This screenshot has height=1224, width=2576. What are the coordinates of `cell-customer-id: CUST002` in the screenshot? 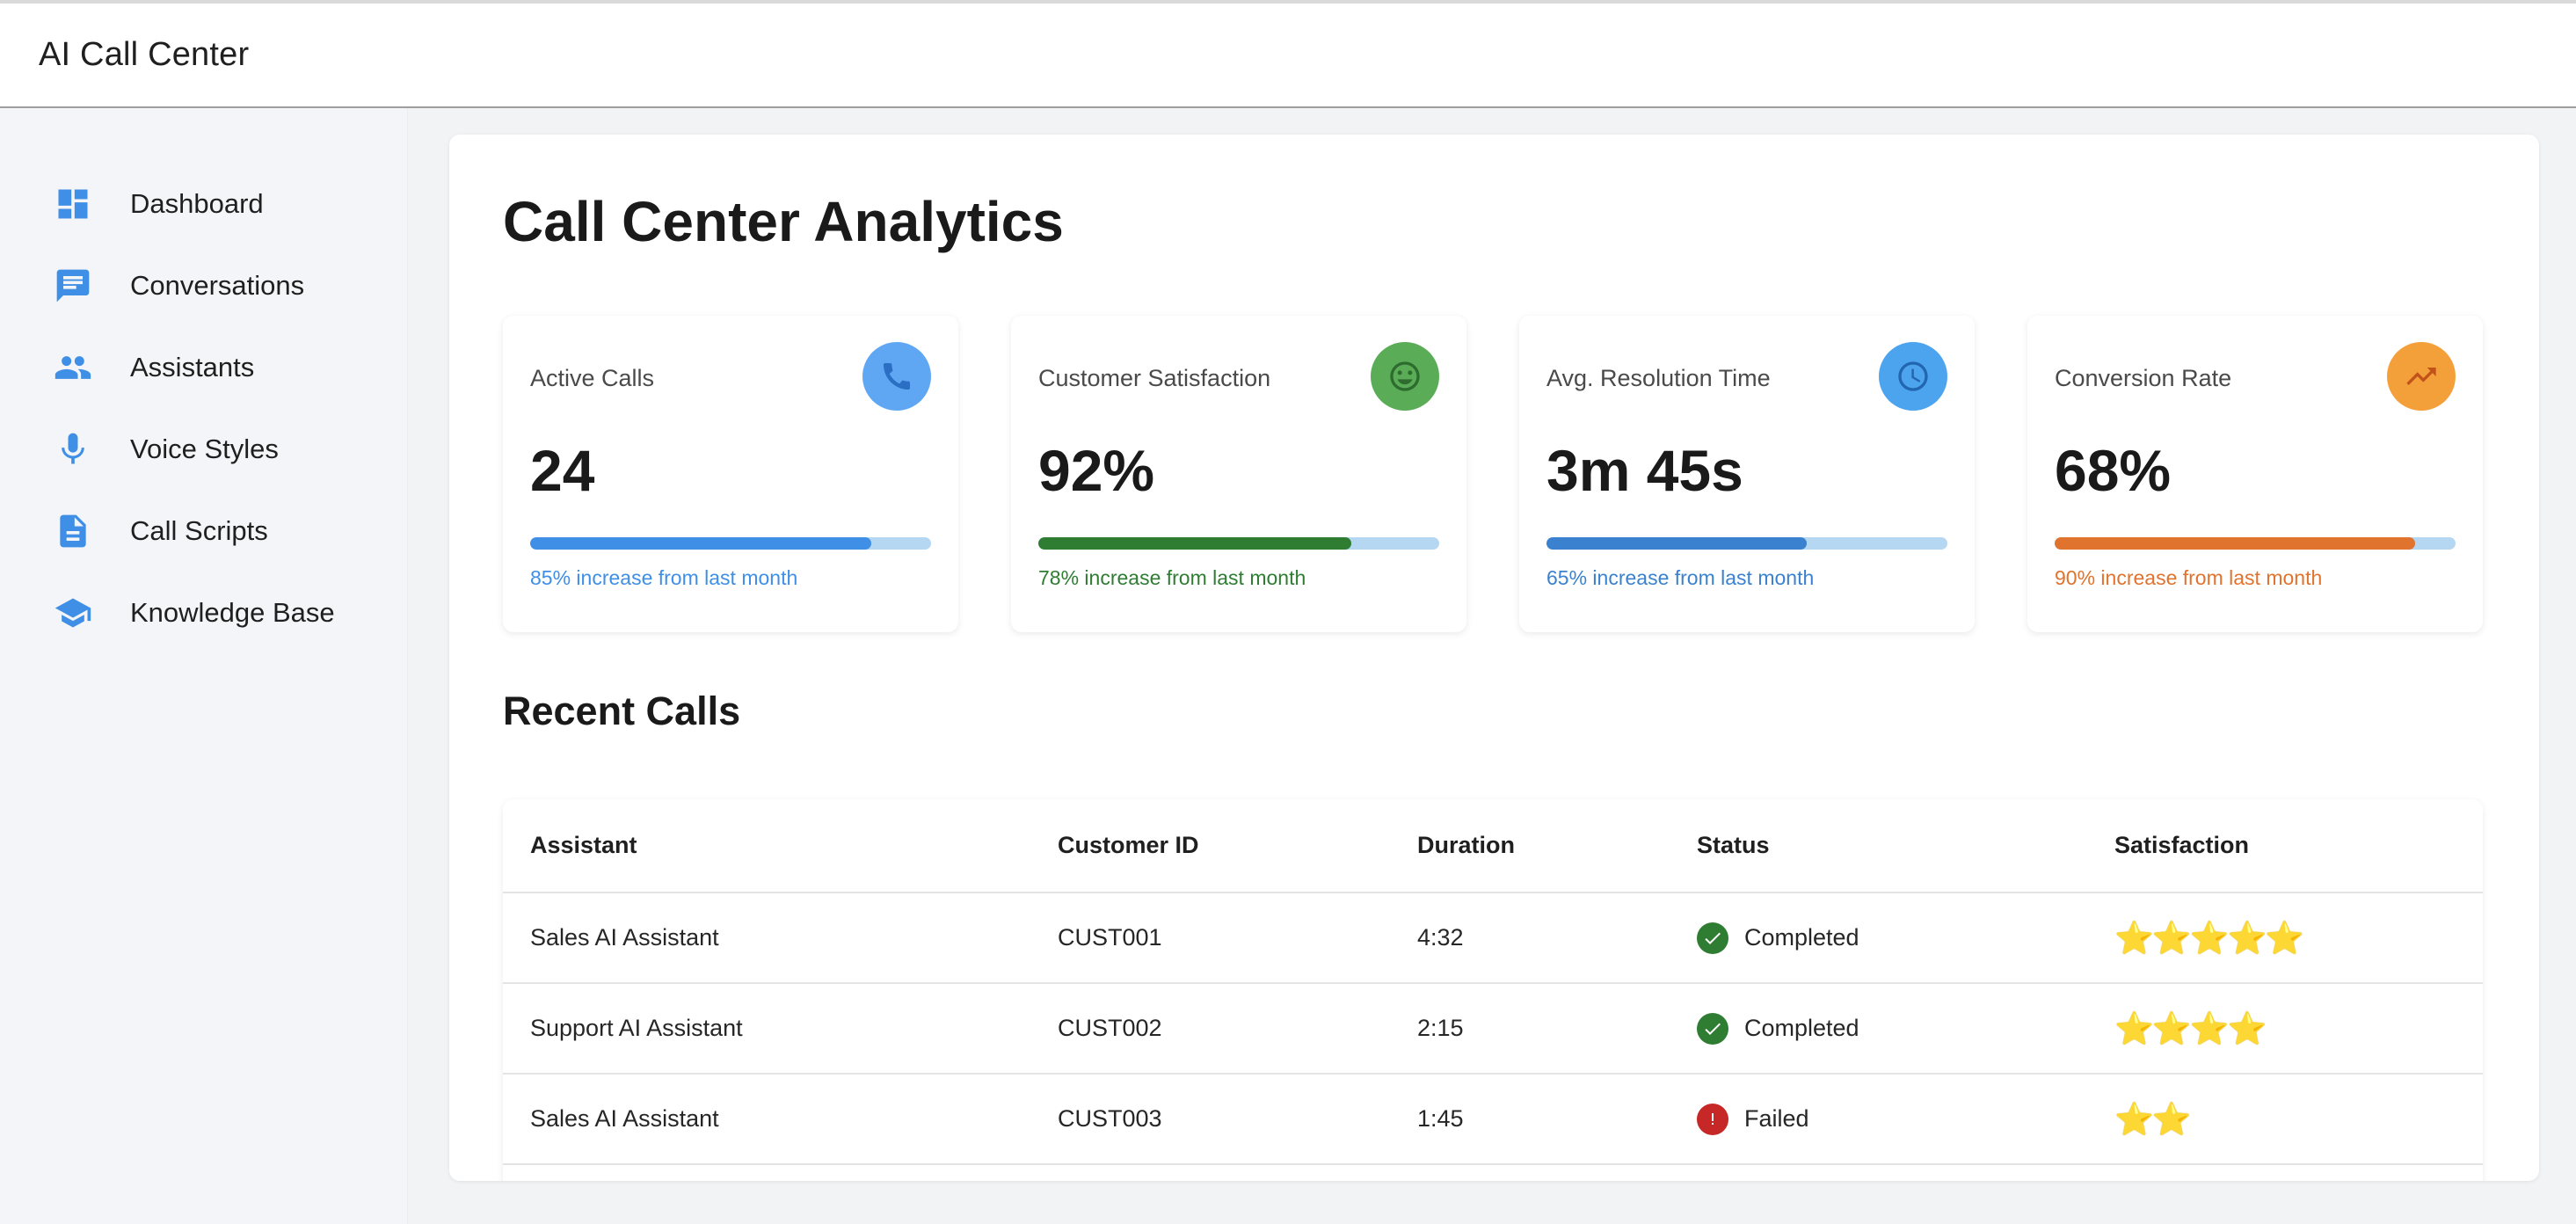 It's located at (1210, 1029).